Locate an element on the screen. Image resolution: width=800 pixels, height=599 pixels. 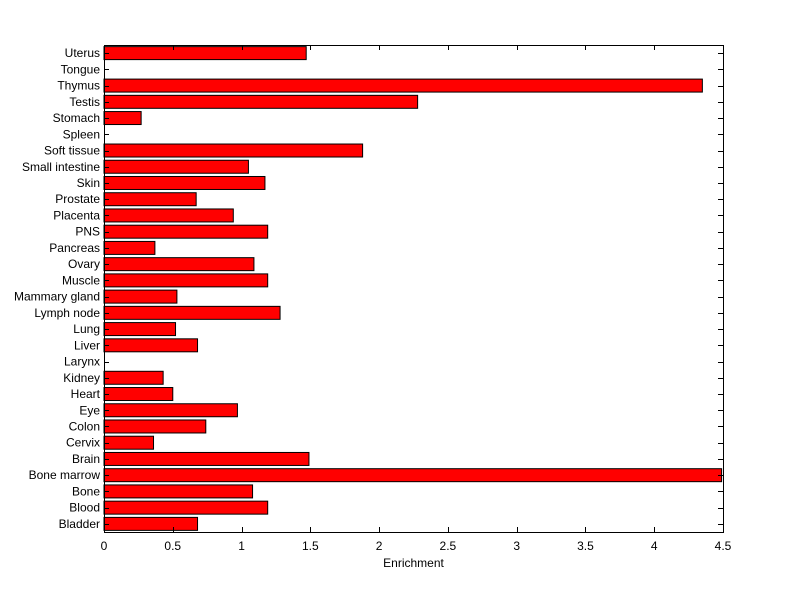
bar-cervix is located at coordinates (129, 442).